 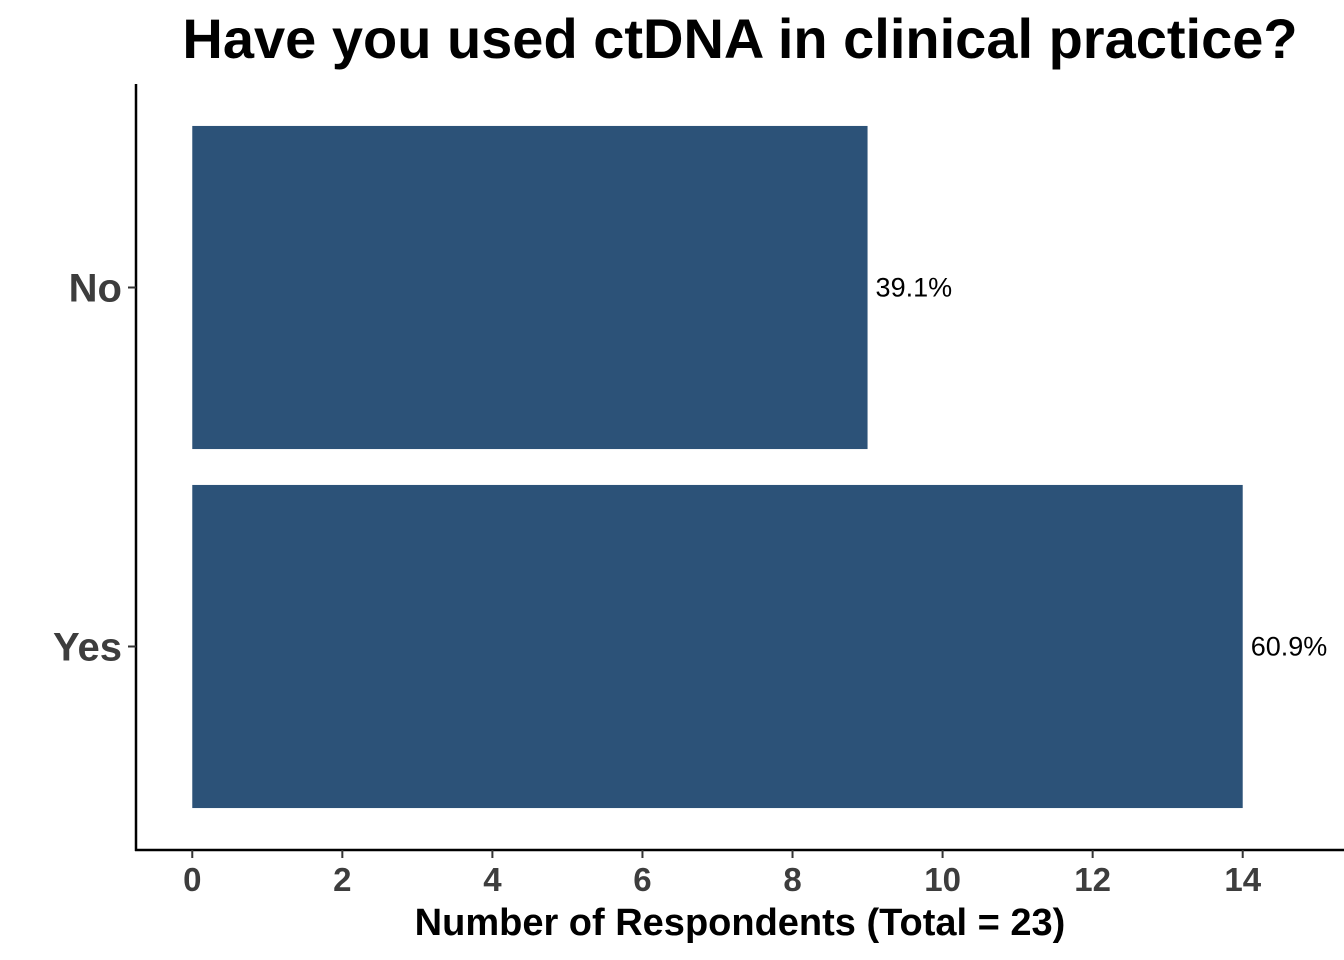 I want to click on data-label-yes: 60.9%, so click(x=1289, y=647).